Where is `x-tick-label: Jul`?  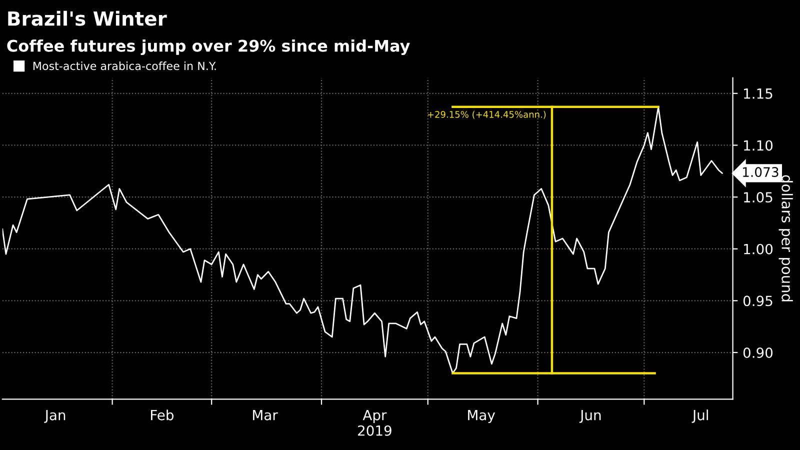
x-tick-label: Jul is located at coordinates (700, 416).